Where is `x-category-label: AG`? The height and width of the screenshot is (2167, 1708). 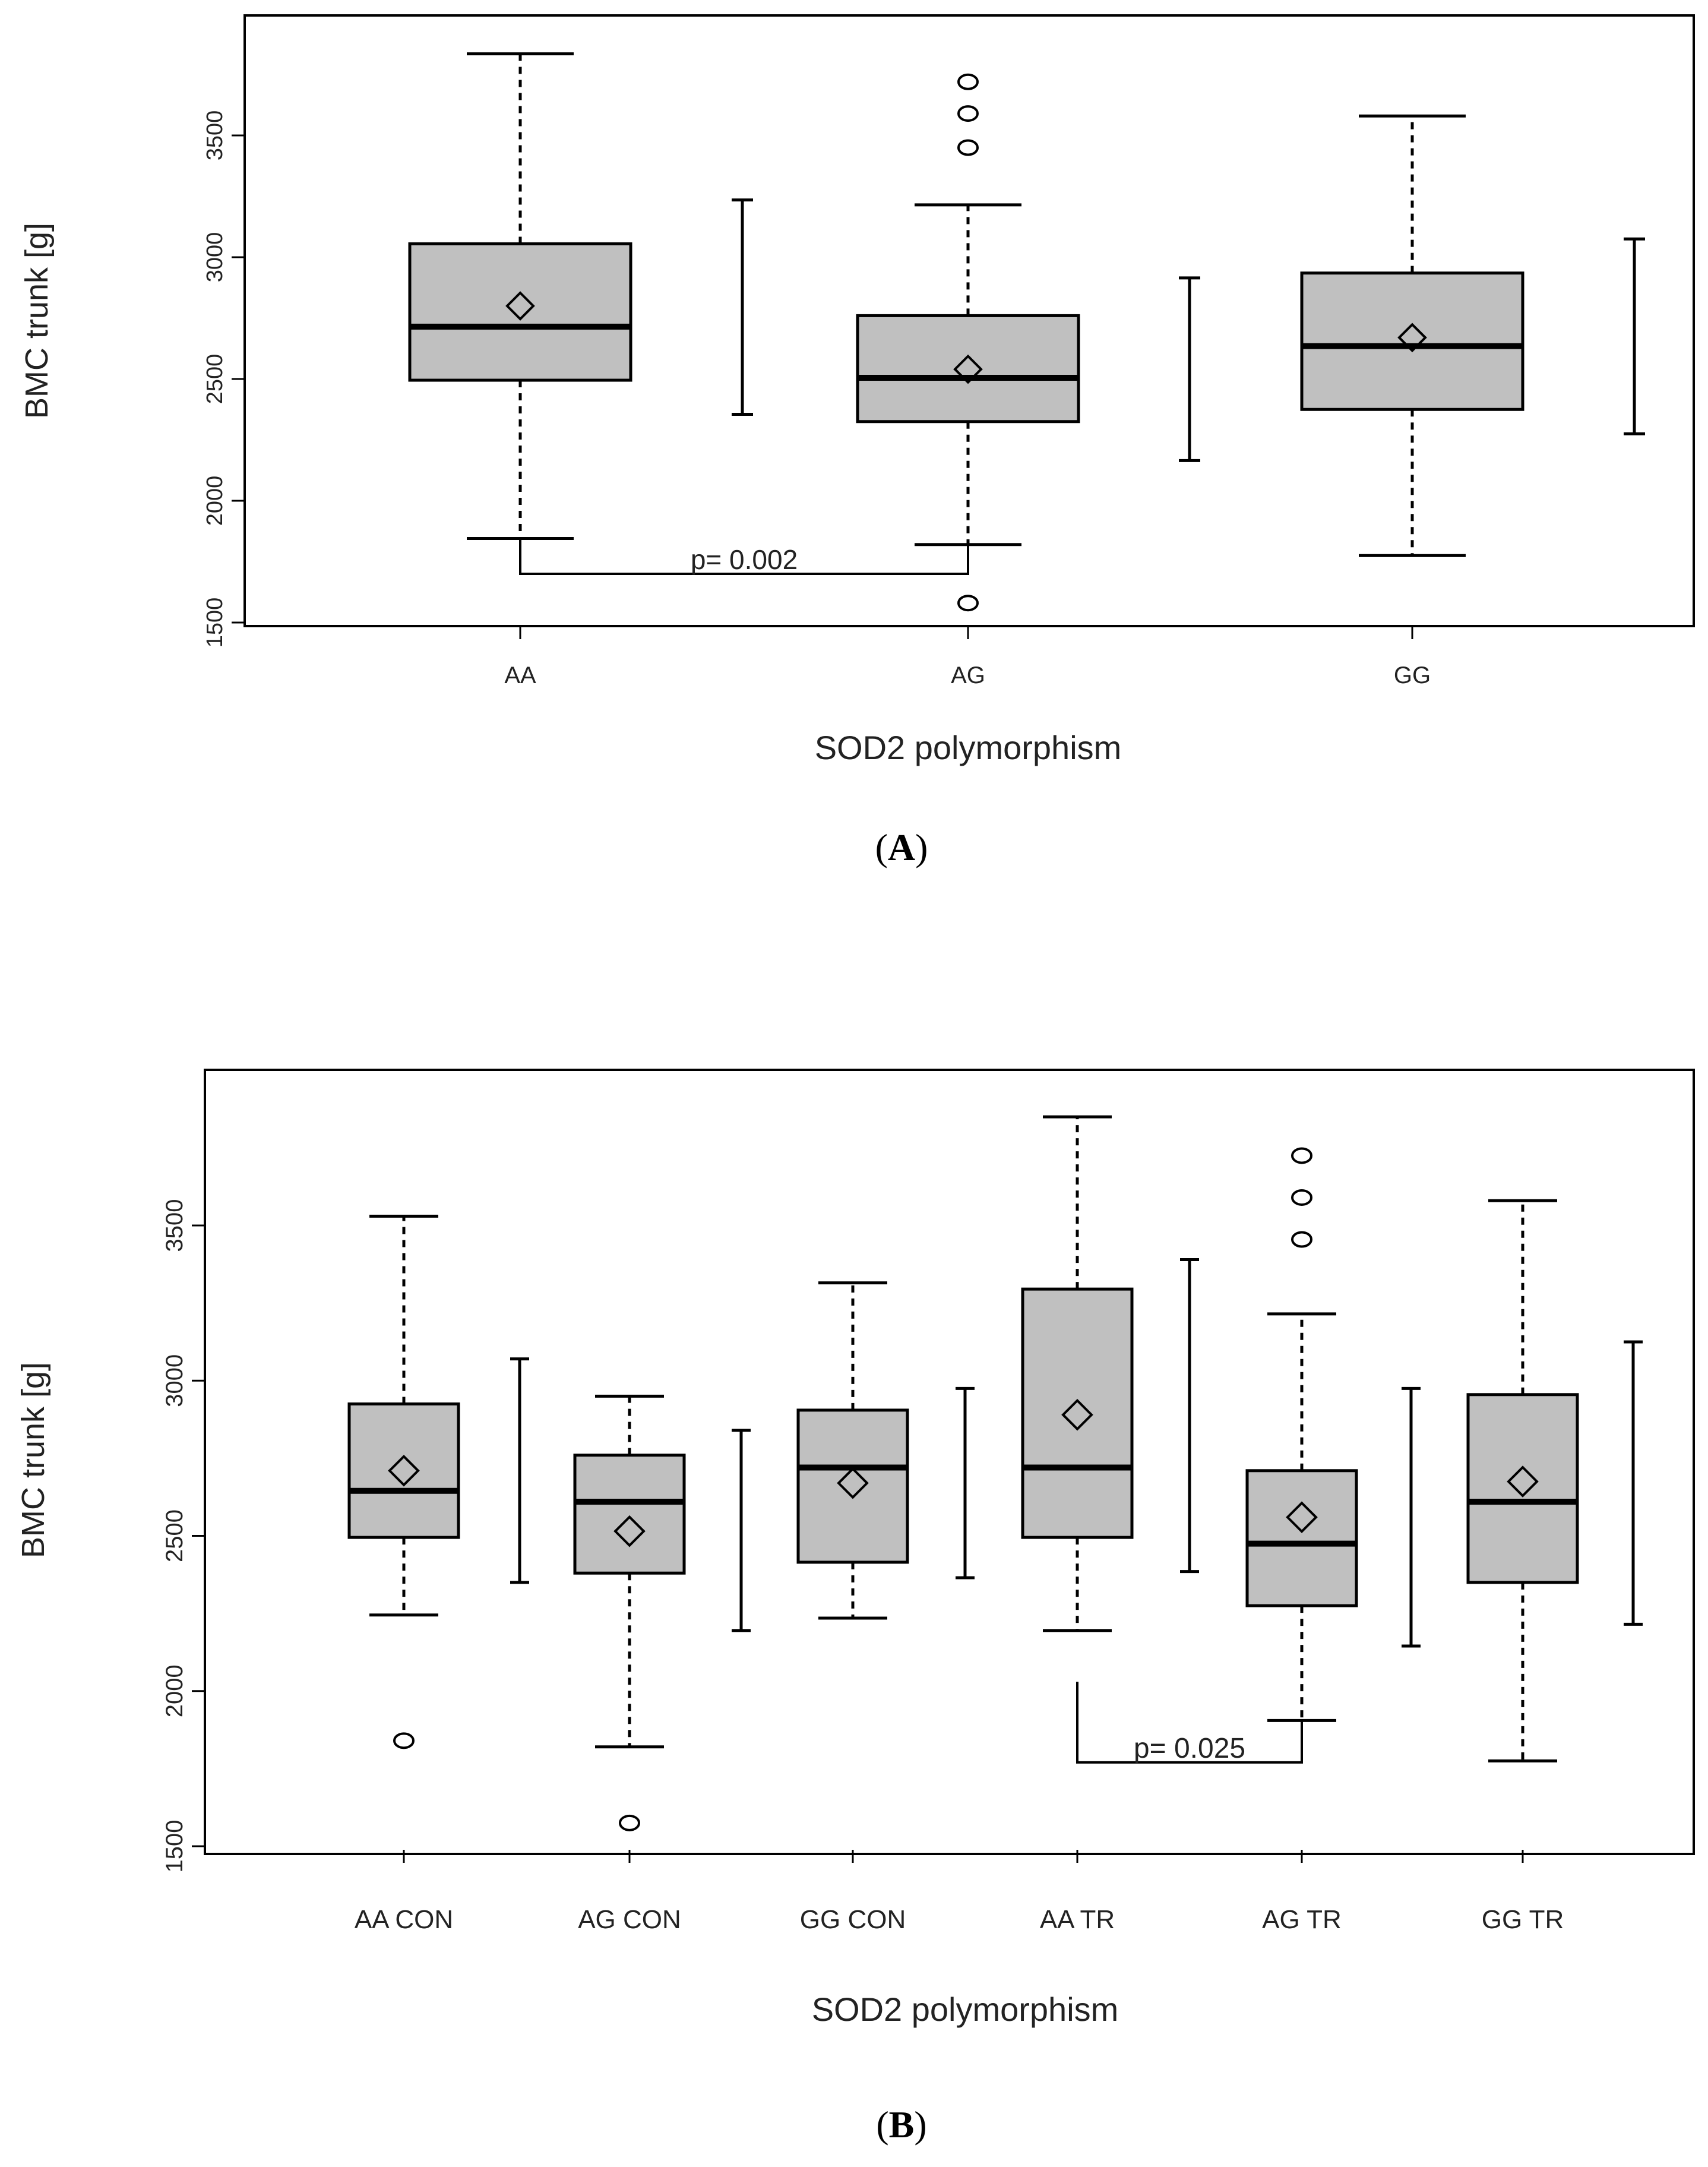 x-category-label: AG is located at coordinates (968, 675).